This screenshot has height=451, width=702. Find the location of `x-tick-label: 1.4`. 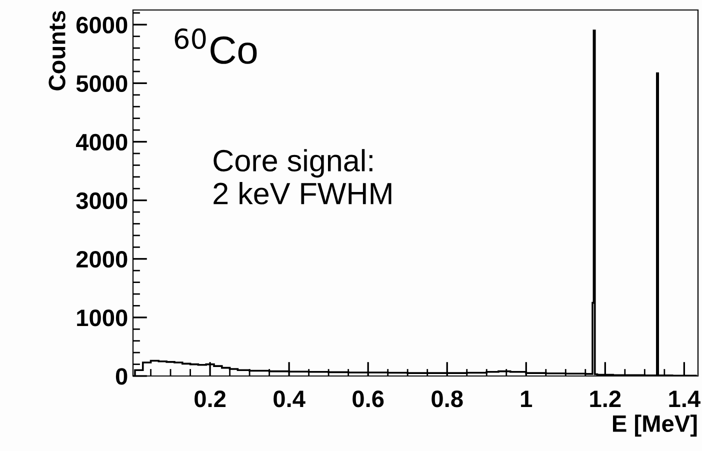

x-tick-label: 1.4 is located at coordinates (684, 398).